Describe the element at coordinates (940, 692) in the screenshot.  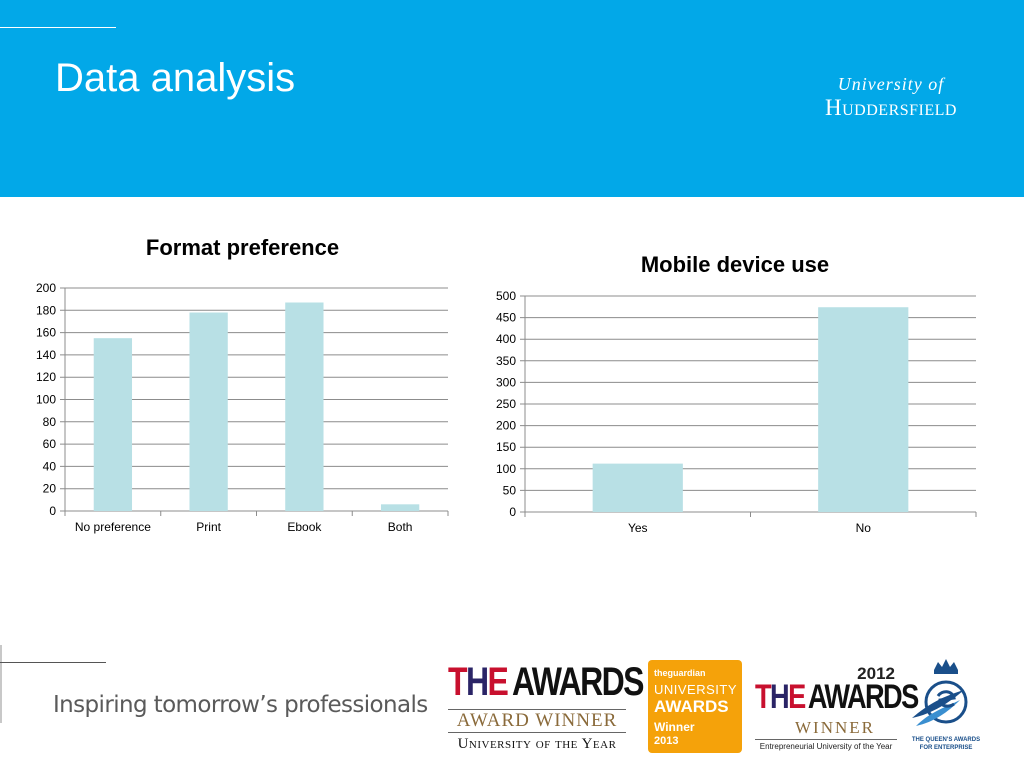
I see `queens-award-emblem-icon` at that location.